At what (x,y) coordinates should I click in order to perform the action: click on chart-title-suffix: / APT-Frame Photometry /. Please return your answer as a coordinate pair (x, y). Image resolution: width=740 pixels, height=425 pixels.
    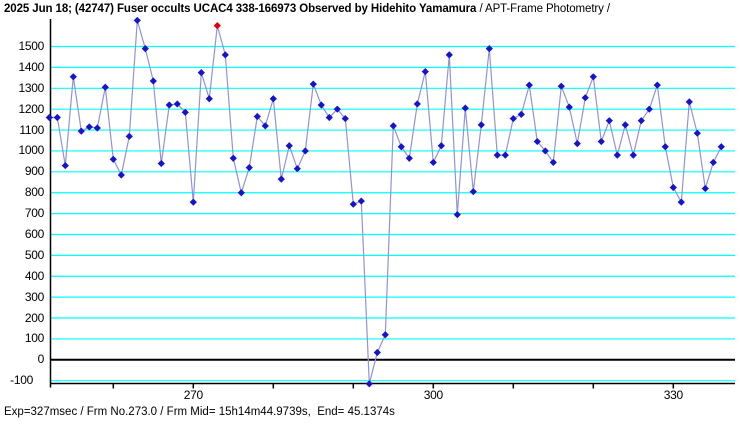
    Looking at the image, I should click on (543, 9).